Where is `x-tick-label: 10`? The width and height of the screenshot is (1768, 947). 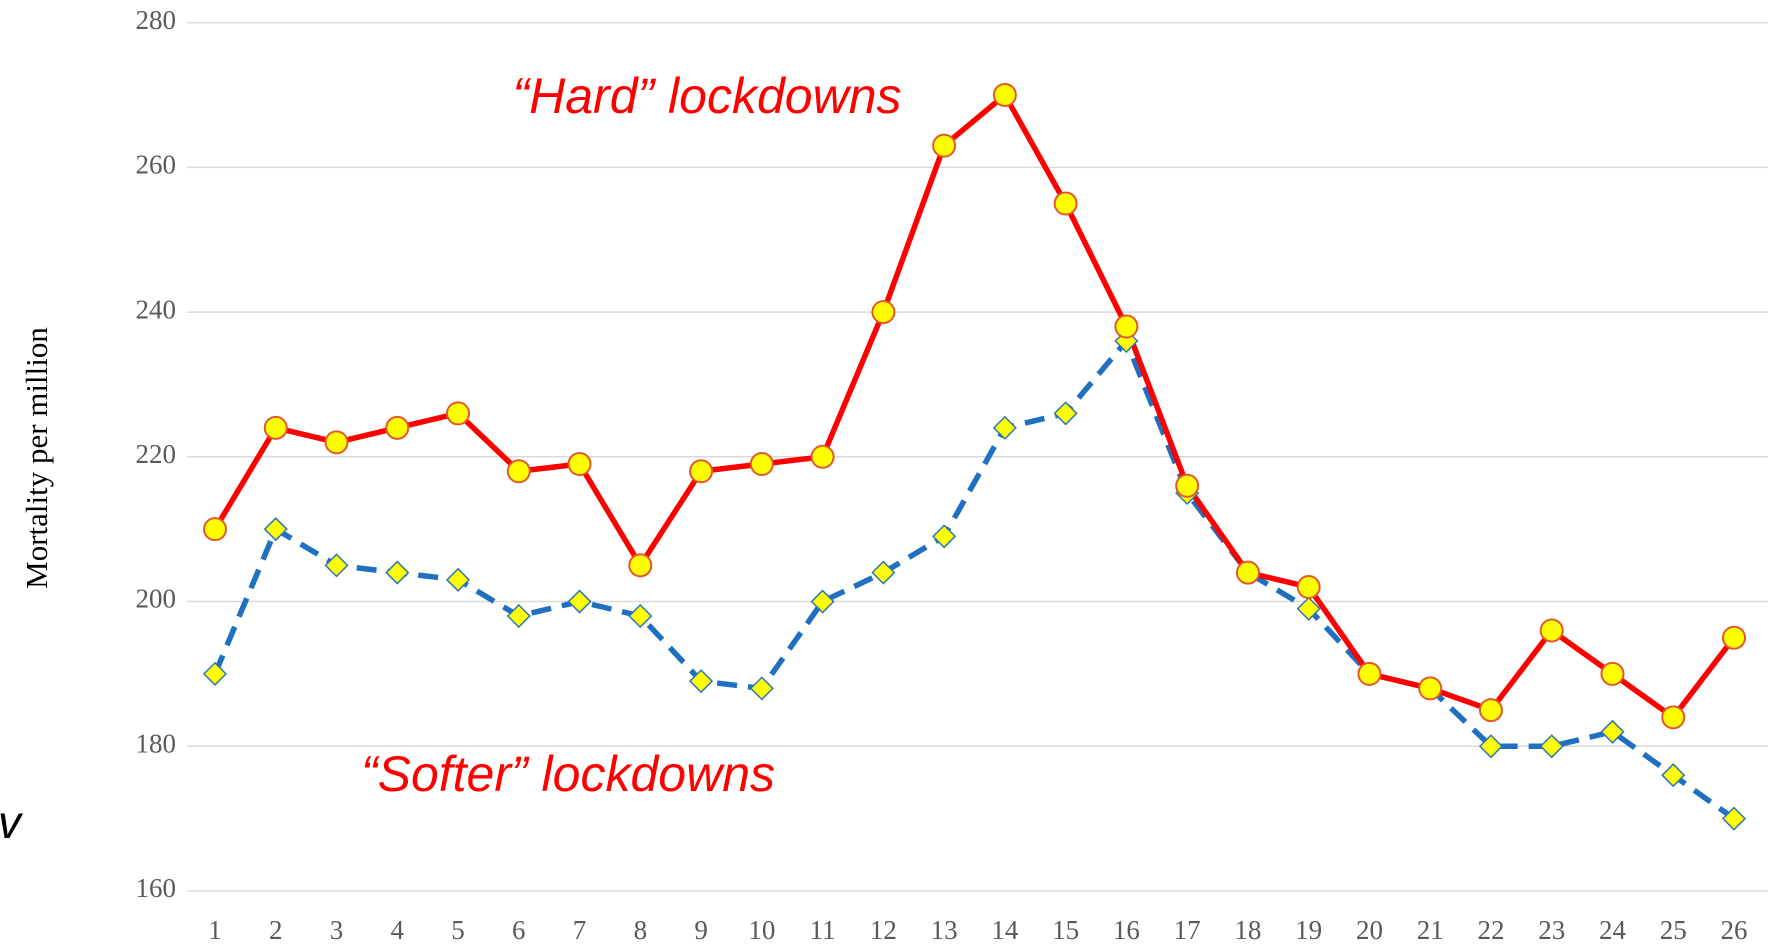
x-tick-label: 10 is located at coordinates (761, 930).